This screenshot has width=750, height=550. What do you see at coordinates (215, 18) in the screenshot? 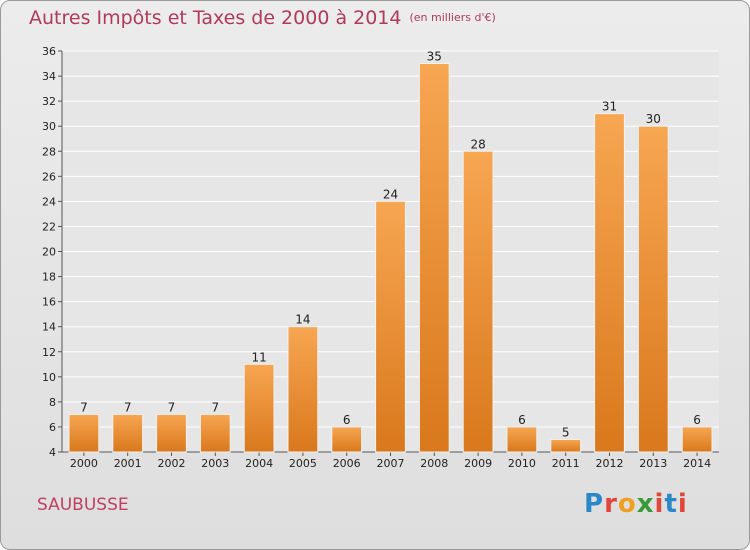
I see `title-text: Autres Impôts et Taxes de 2000 à 2014` at bounding box center [215, 18].